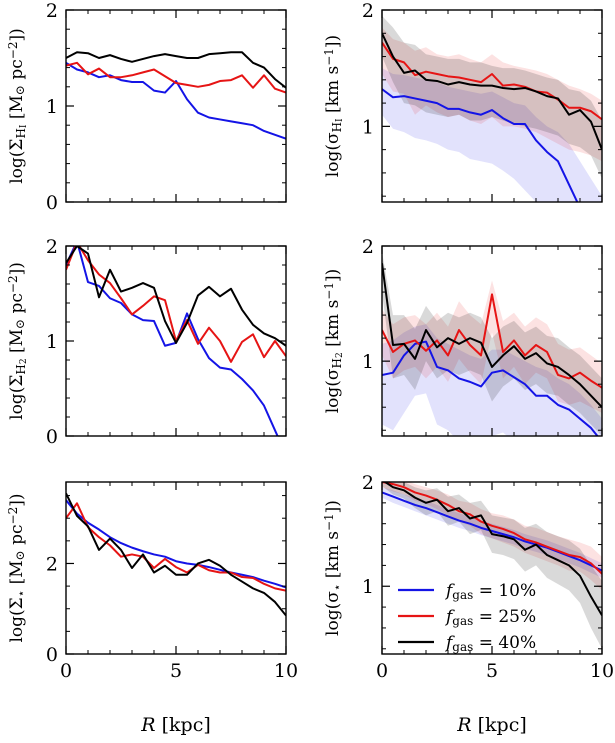 The image size is (615, 743). What do you see at coordinates (17, 341) in the screenshot?
I see `y-axis-label: log(ΣH2 [M⊙ pc−2])` at bounding box center [17, 341].